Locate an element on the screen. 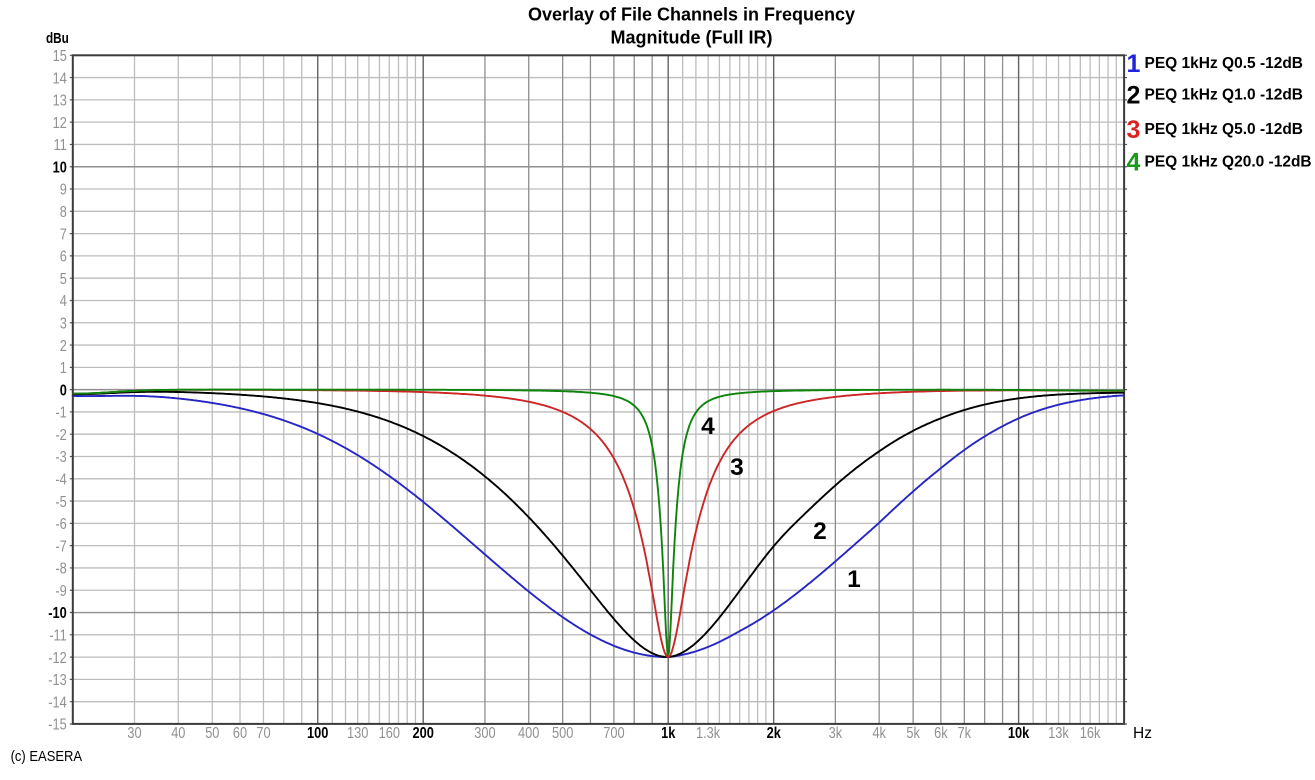  svg-text: 300 is located at coordinates (484, 733).